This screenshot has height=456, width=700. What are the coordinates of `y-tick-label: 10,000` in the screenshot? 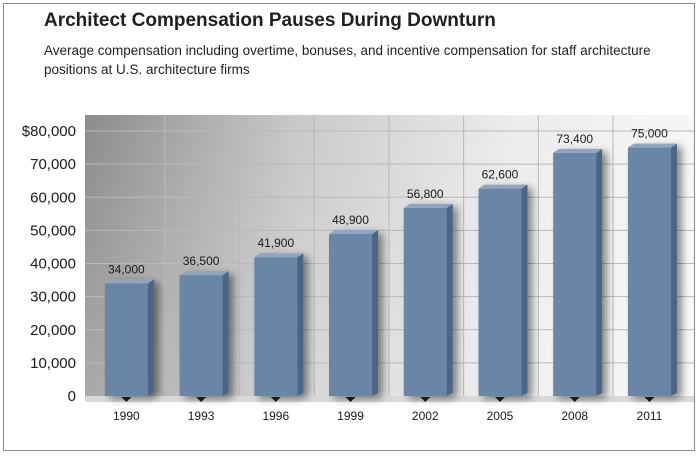 It's located at (53, 363).